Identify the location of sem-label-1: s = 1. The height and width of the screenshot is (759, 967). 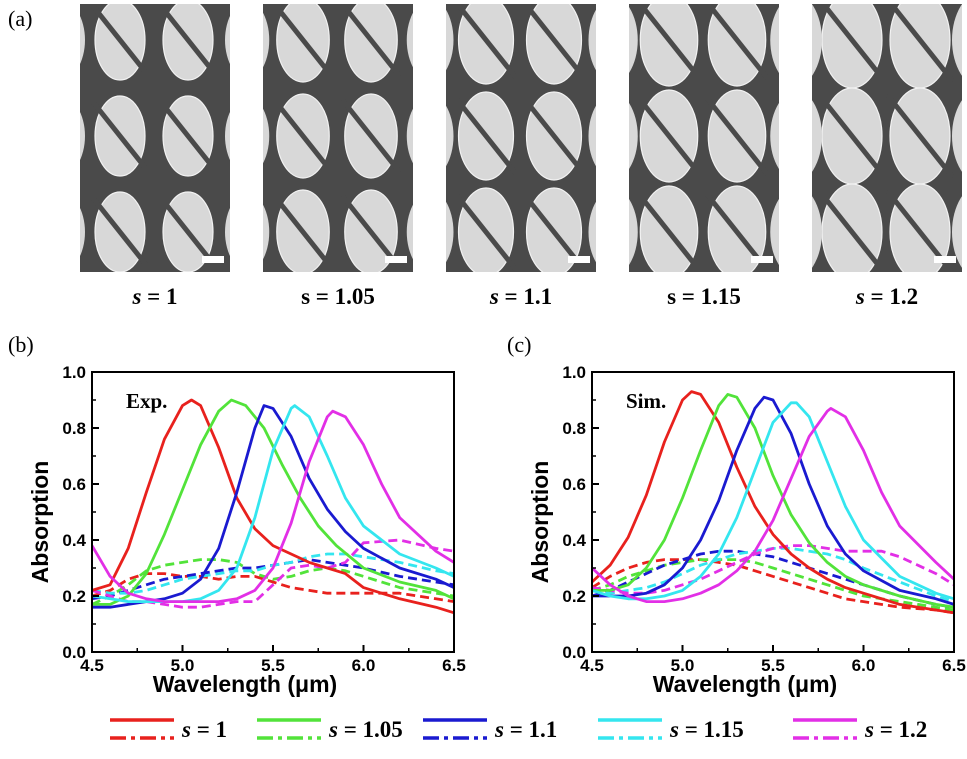
(155, 297).